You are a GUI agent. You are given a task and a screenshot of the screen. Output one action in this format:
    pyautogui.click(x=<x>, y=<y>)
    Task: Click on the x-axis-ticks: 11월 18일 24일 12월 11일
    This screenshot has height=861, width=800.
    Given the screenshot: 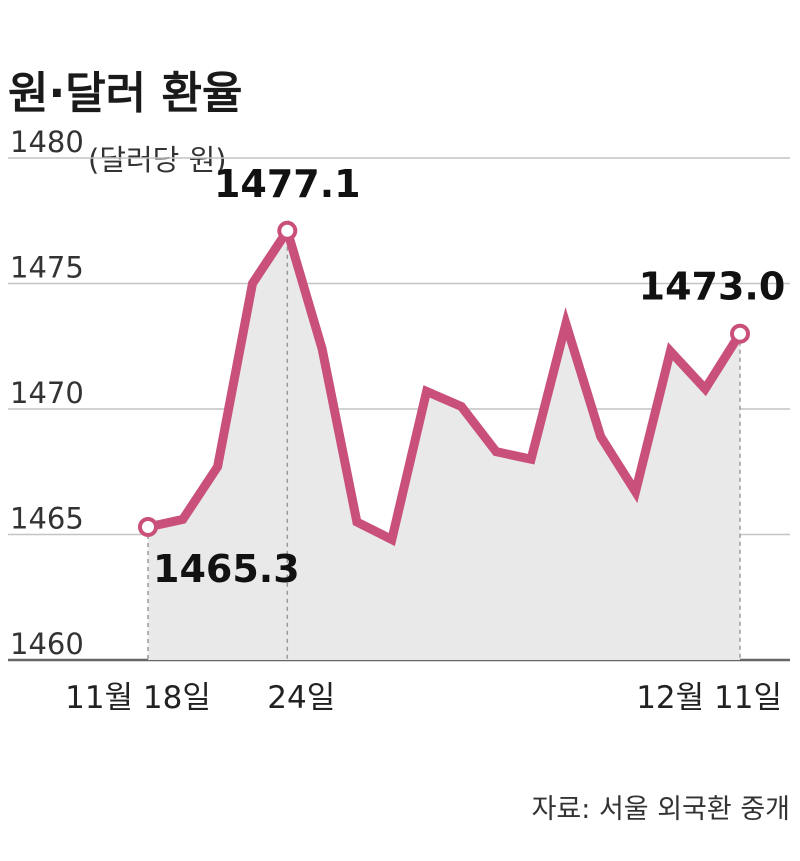 What is the action you would take?
    pyautogui.click(x=423, y=698)
    